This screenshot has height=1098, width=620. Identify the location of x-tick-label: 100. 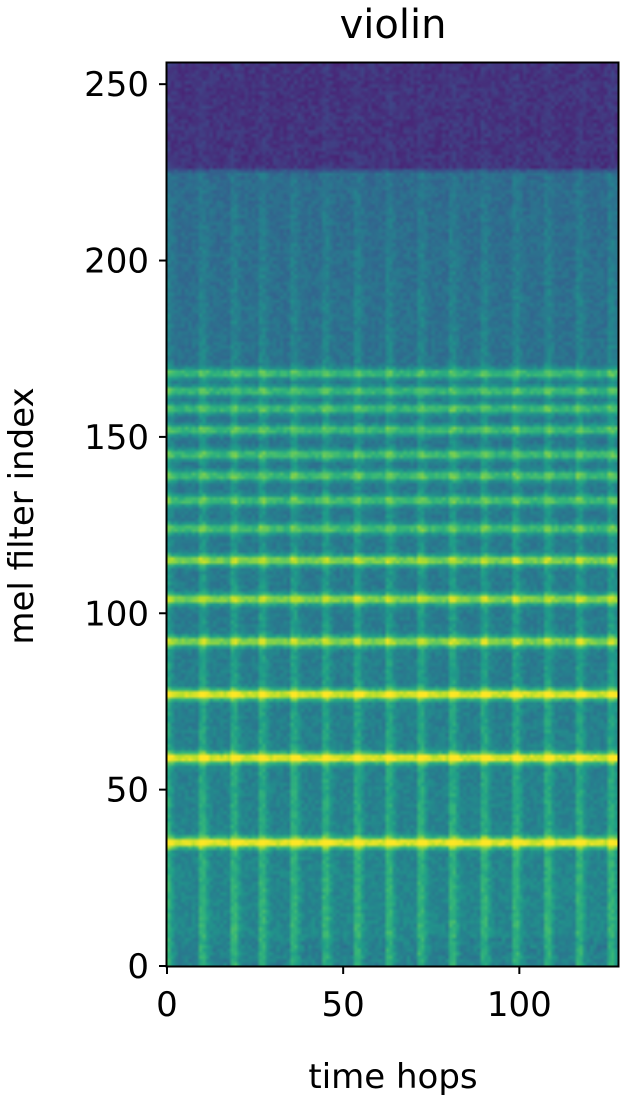
(519, 1005).